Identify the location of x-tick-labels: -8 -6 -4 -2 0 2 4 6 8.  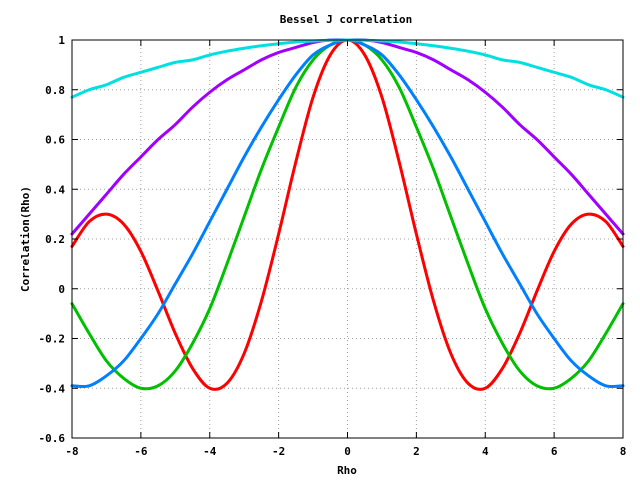
(345, 451).